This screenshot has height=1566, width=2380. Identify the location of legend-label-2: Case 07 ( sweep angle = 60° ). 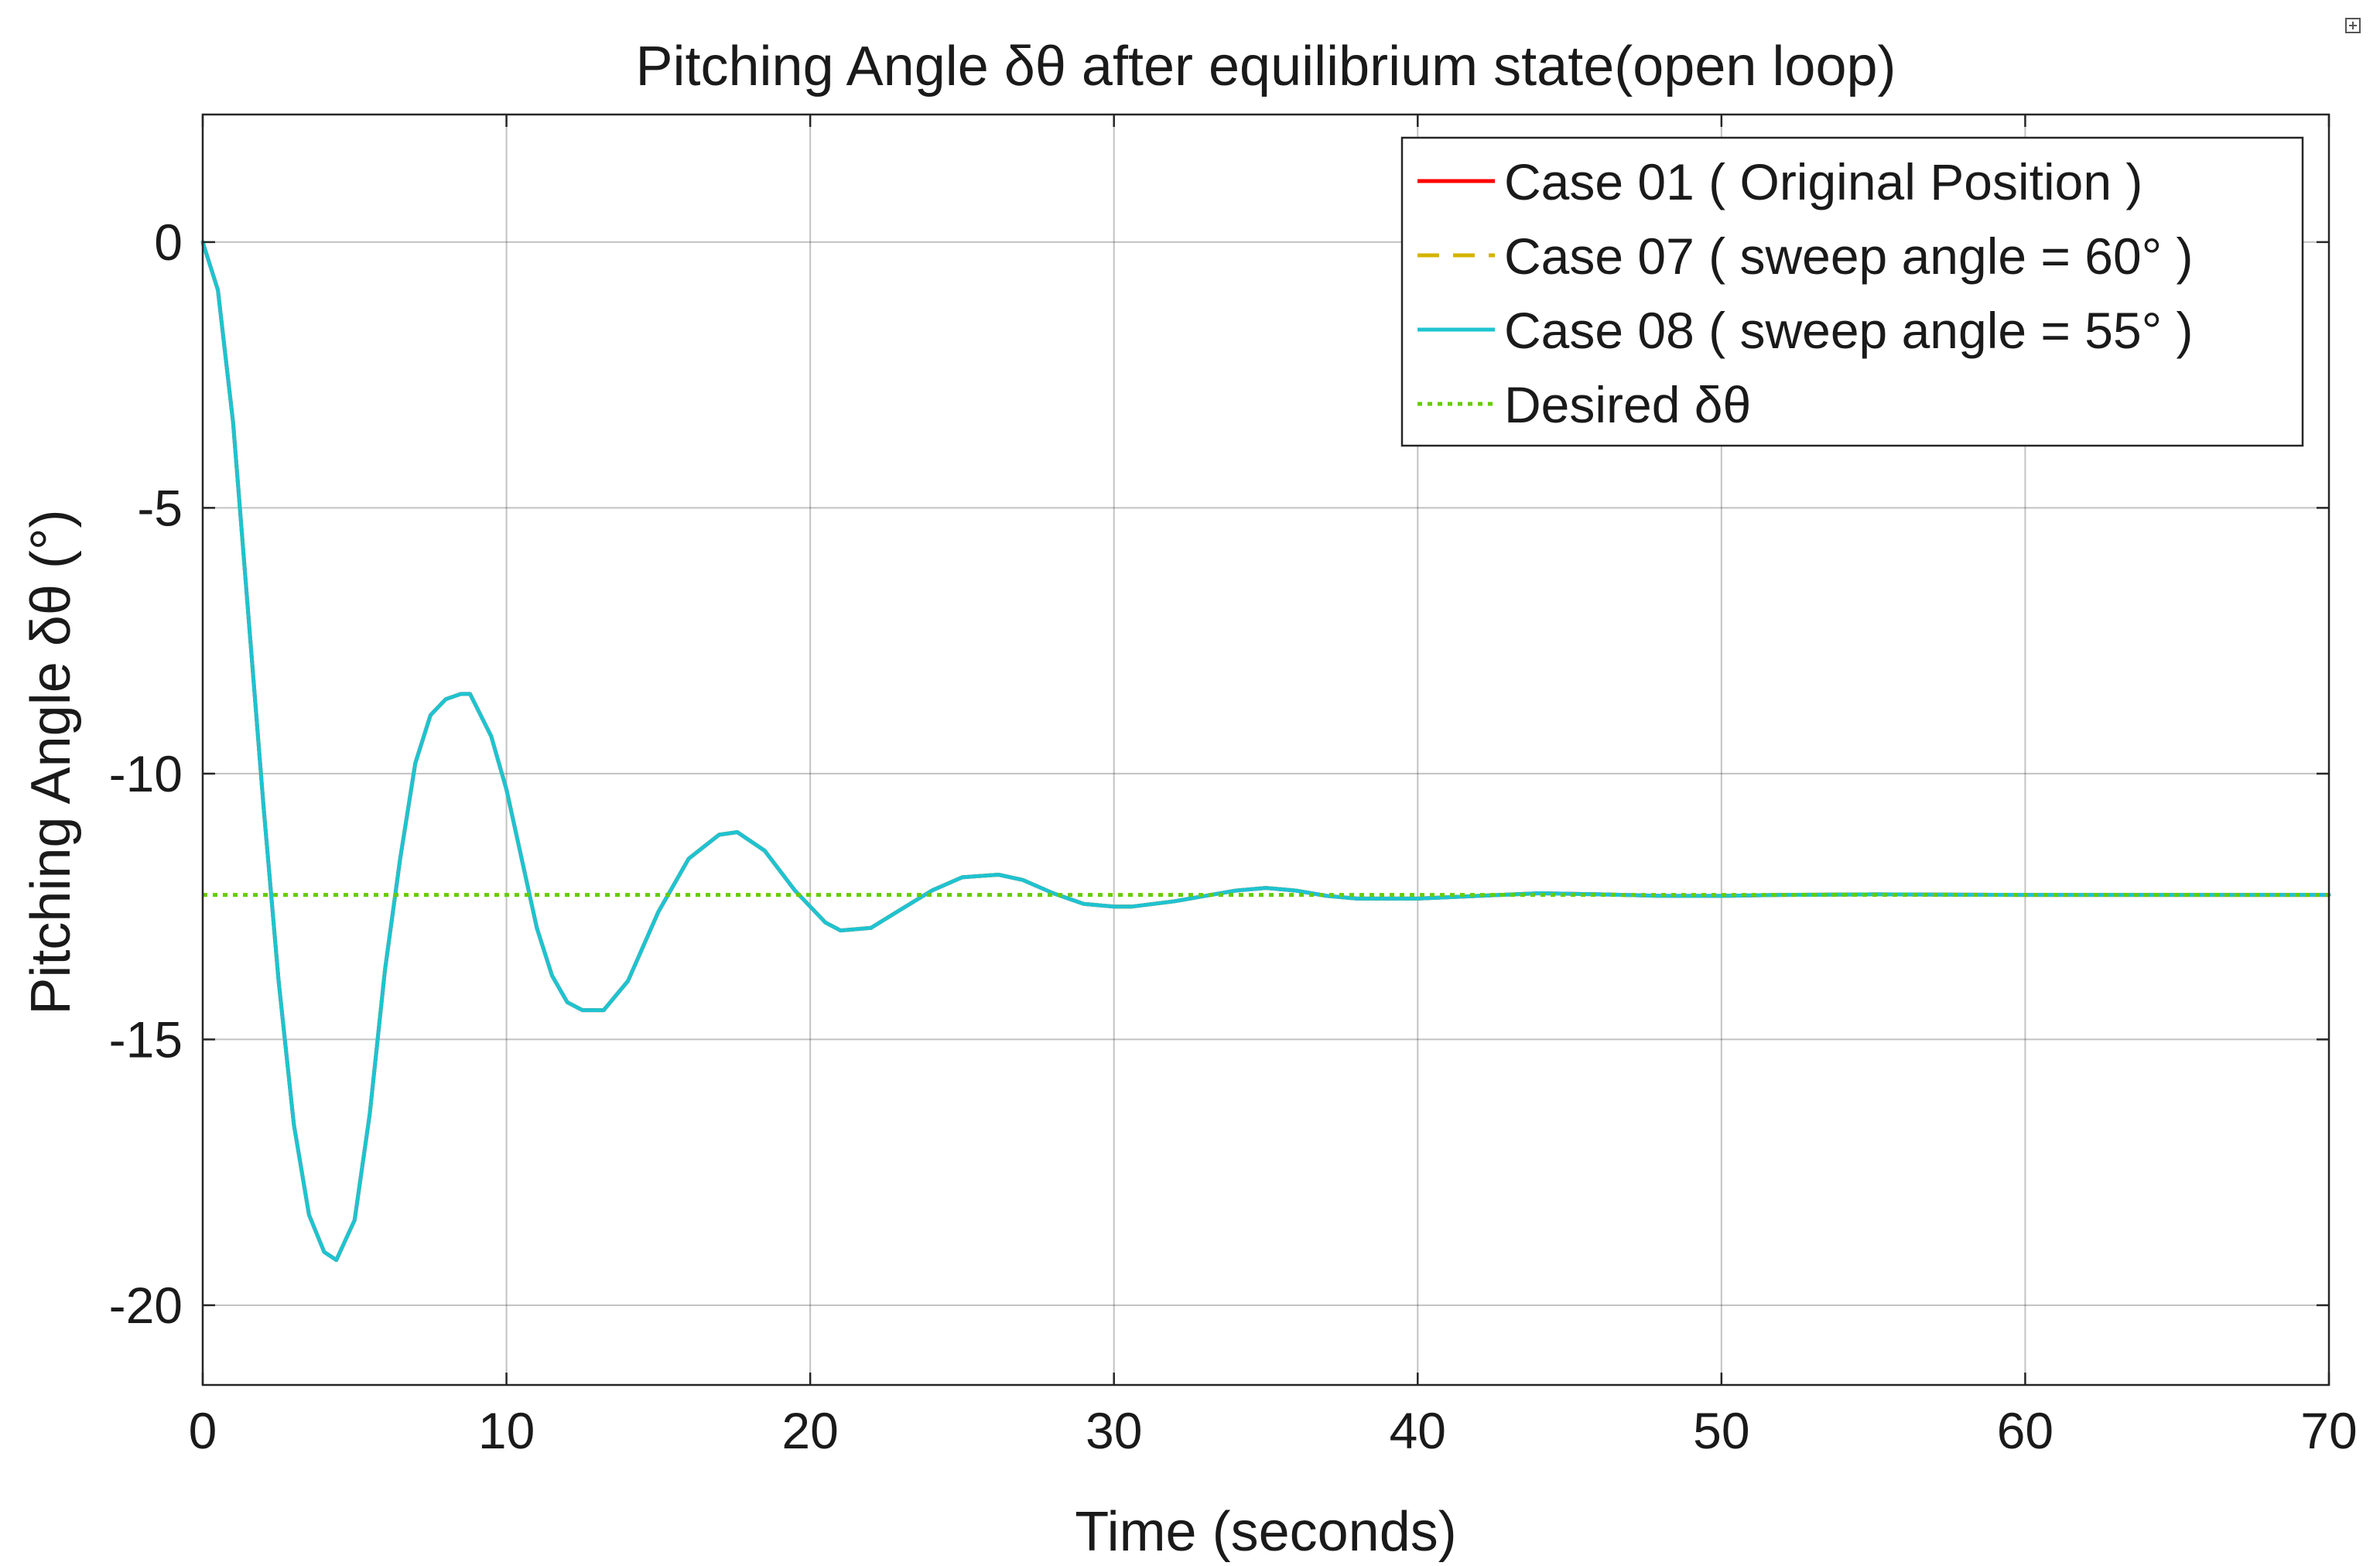
(1848, 256).